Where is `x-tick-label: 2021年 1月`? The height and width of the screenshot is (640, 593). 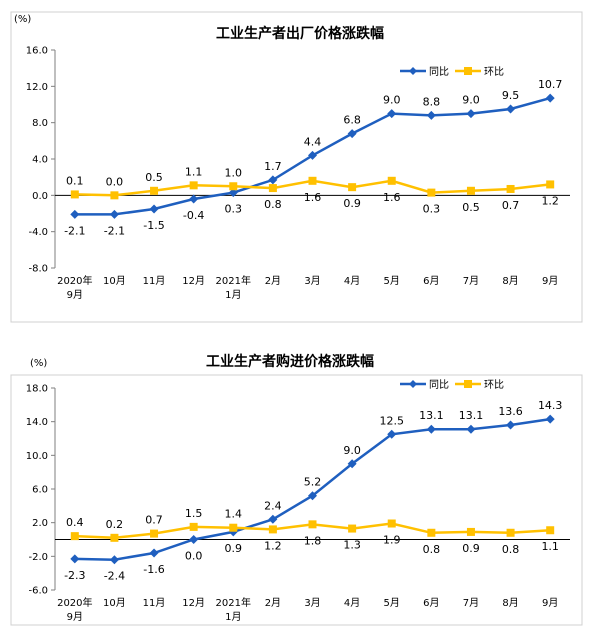
x-tick-label: 2021年 1月 is located at coordinates (233, 609).